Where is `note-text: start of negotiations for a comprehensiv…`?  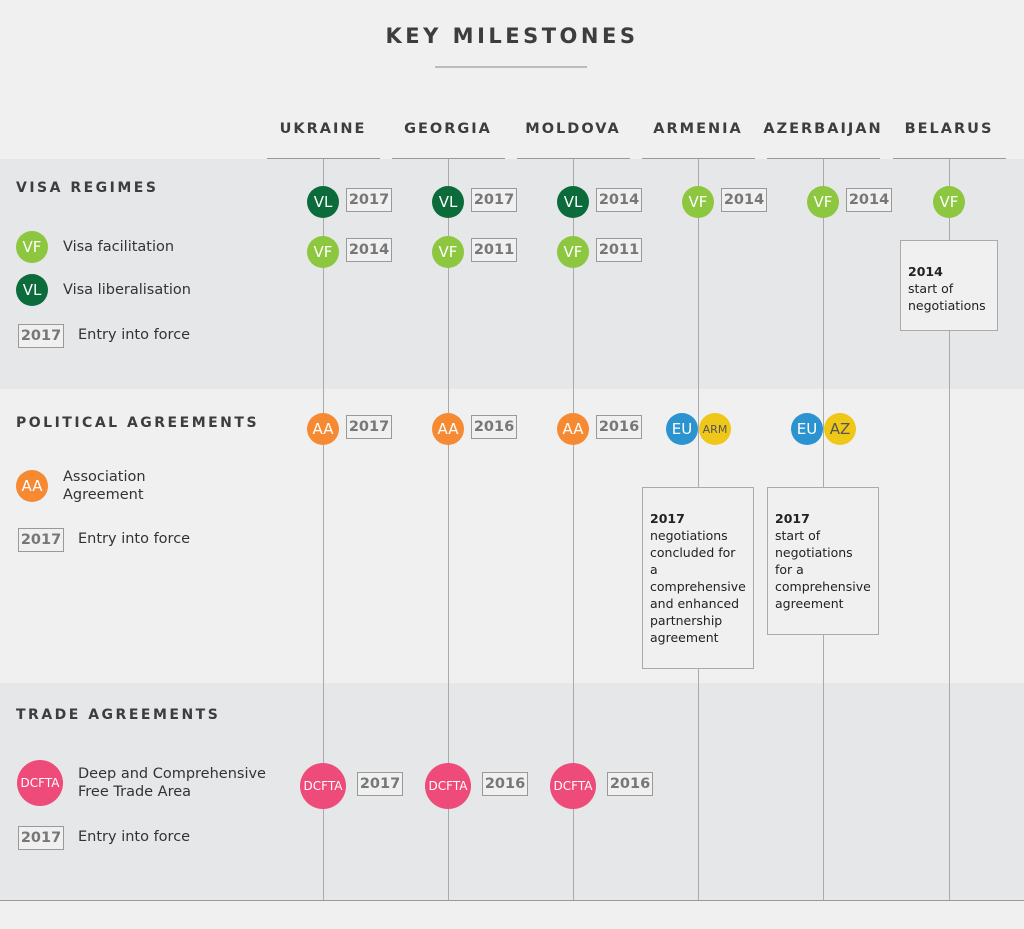 note-text: start of negotiations for a comprehensiv… is located at coordinates (823, 569).